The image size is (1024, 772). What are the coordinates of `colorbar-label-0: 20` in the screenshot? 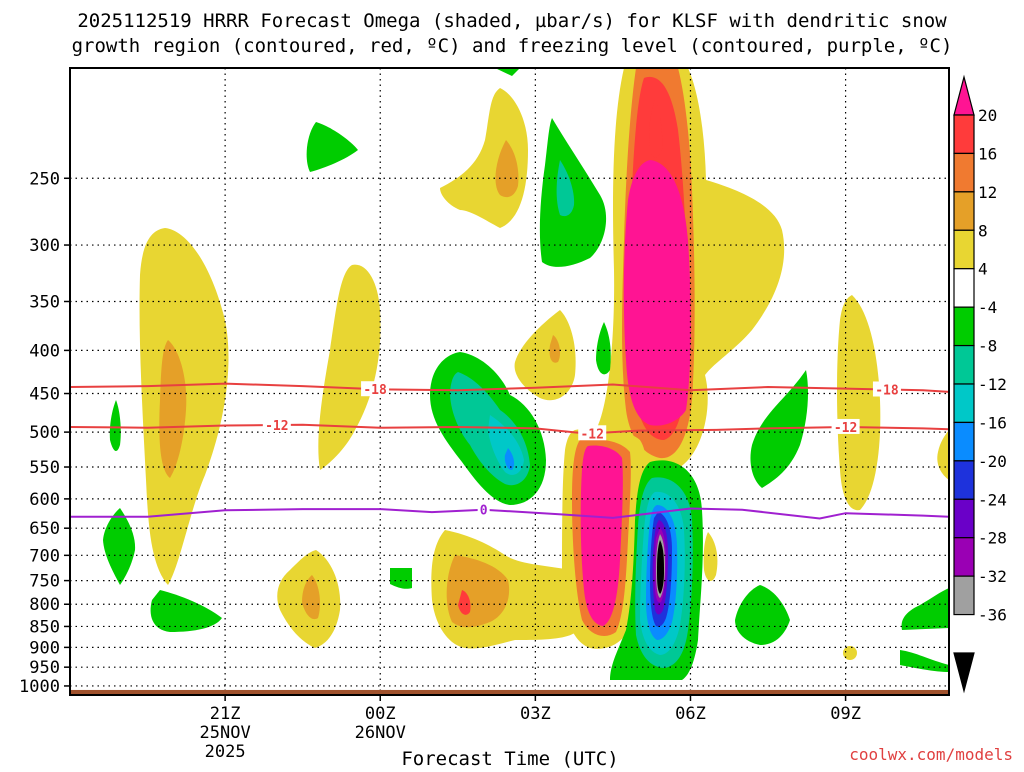 It's located at (987, 115).